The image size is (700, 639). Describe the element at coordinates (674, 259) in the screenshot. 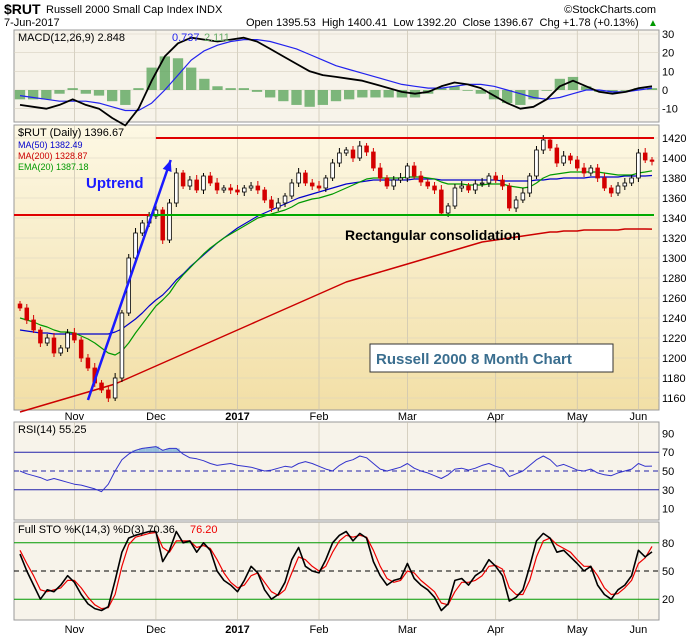

I see `price-y-tick: 1300` at that location.